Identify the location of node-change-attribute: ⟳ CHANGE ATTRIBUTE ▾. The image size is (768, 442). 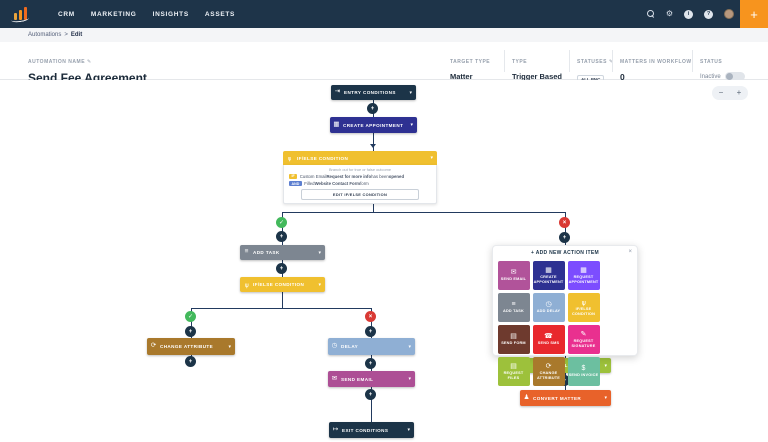
(191, 346).